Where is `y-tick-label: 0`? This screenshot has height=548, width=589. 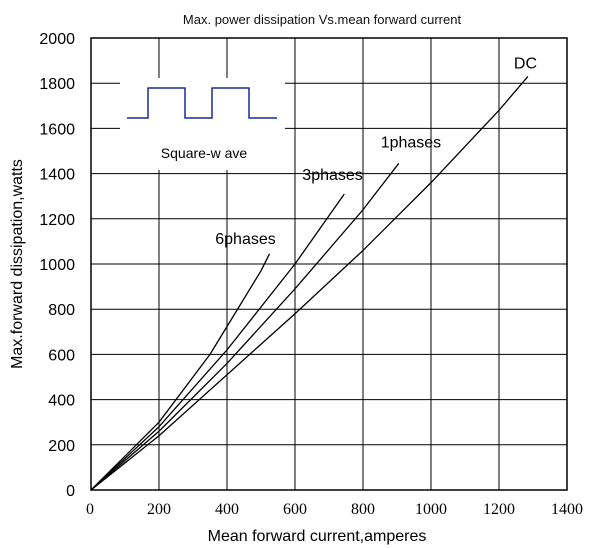 y-tick-label: 0 is located at coordinates (70, 491).